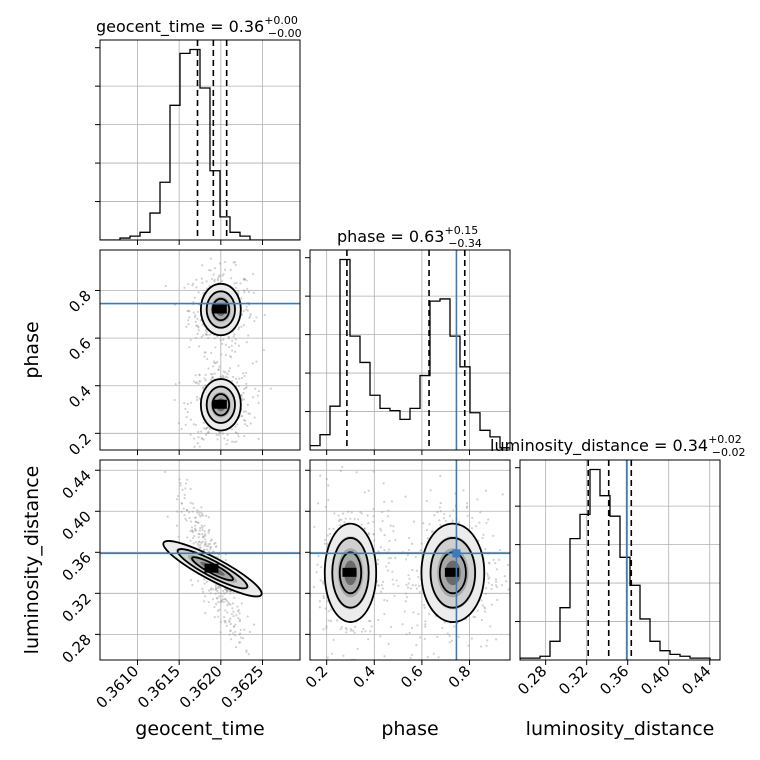  Describe the element at coordinates (199, 729) in the screenshot. I see `xlabel-geocent_time: geocent_time` at that location.